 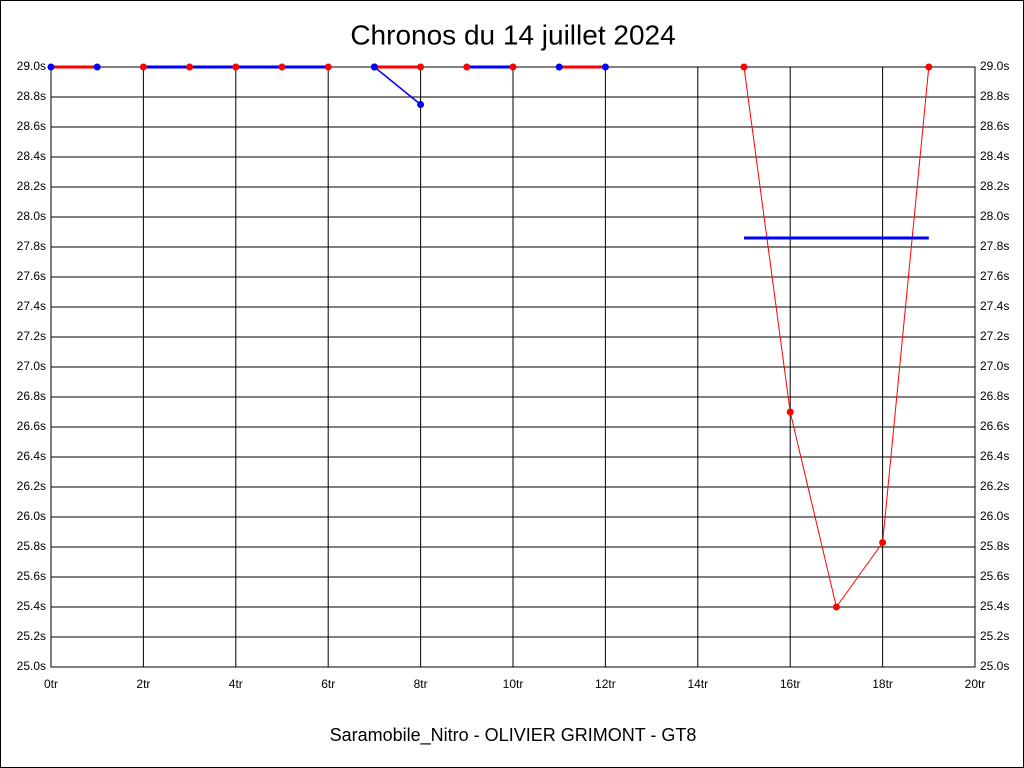 What do you see at coordinates (31, 426) in the screenshot?
I see `y-tick-label: 26.6s` at bounding box center [31, 426].